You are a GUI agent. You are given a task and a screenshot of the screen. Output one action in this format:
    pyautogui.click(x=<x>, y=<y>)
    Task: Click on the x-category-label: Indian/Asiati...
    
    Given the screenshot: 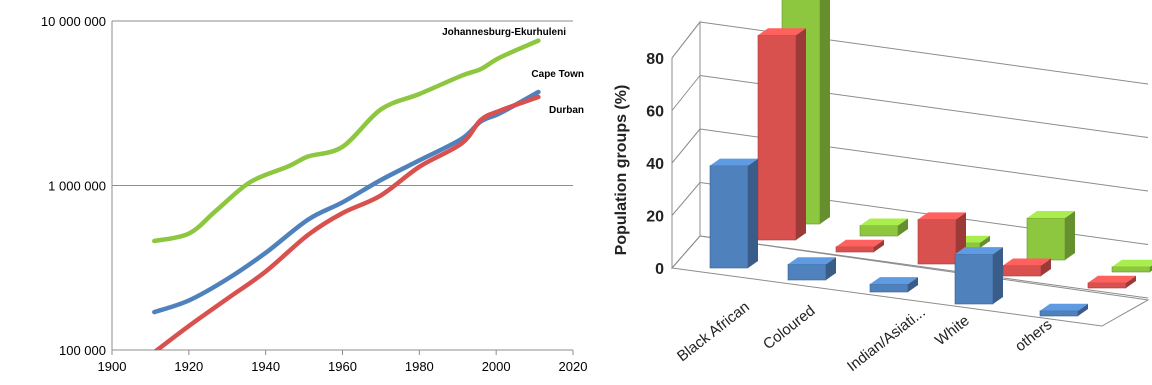 What is the action you would take?
    pyautogui.click(x=886, y=339)
    